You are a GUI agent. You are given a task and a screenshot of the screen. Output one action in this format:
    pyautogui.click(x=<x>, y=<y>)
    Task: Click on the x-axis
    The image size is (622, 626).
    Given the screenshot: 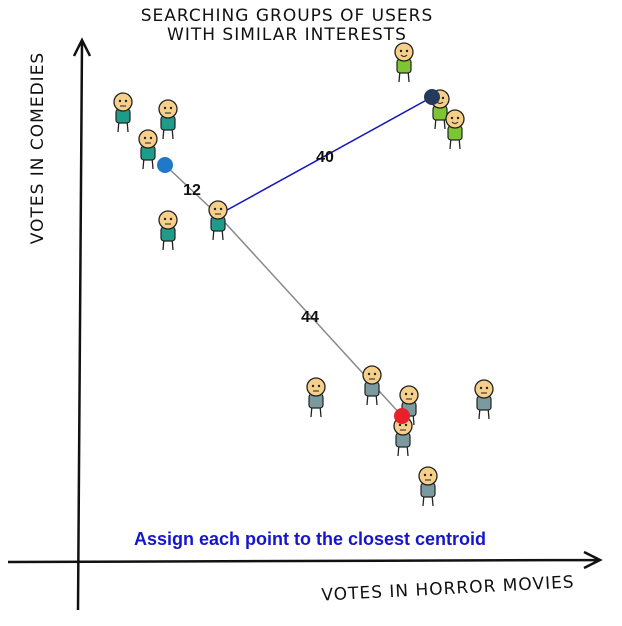 What is the action you would take?
    pyautogui.click(x=305, y=560)
    